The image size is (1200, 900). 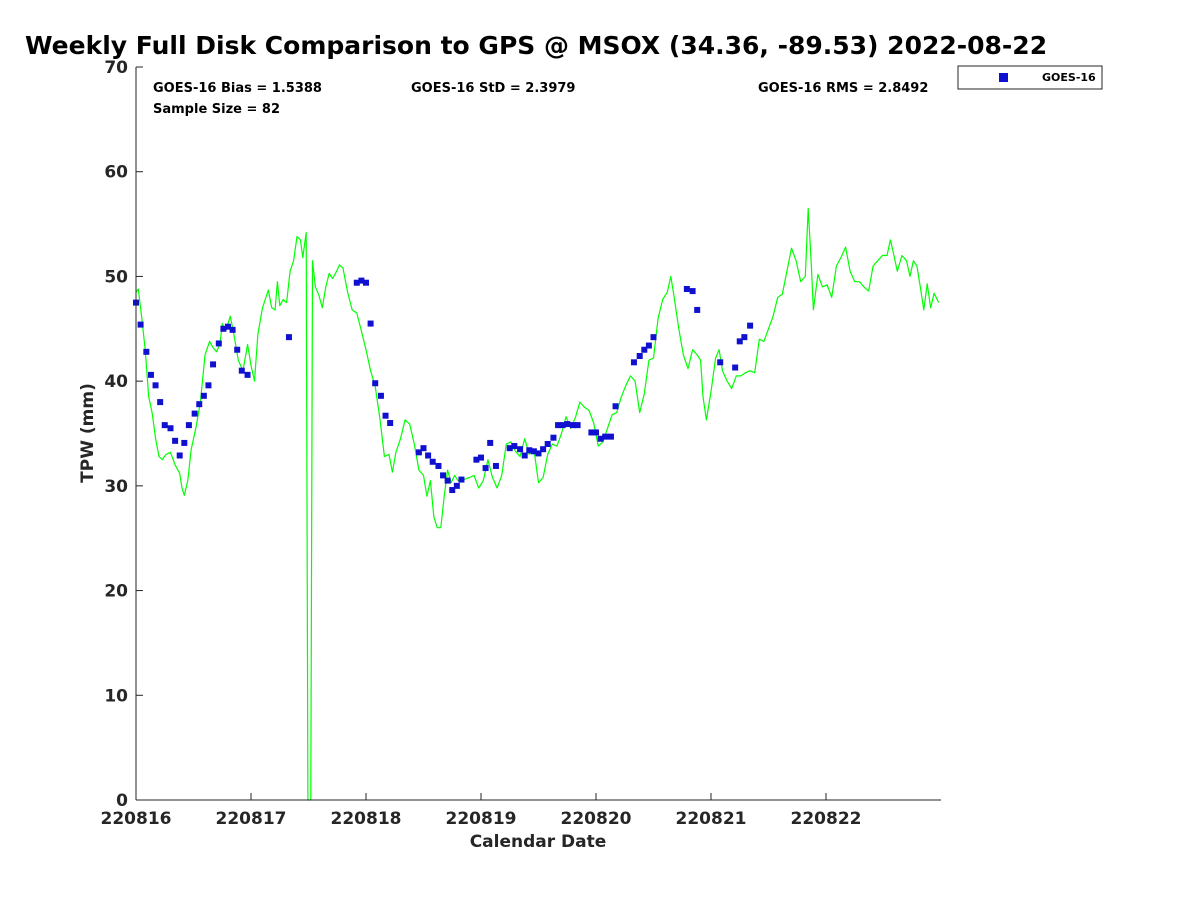 I want to click on y-tick-label: 10, so click(x=116, y=696).